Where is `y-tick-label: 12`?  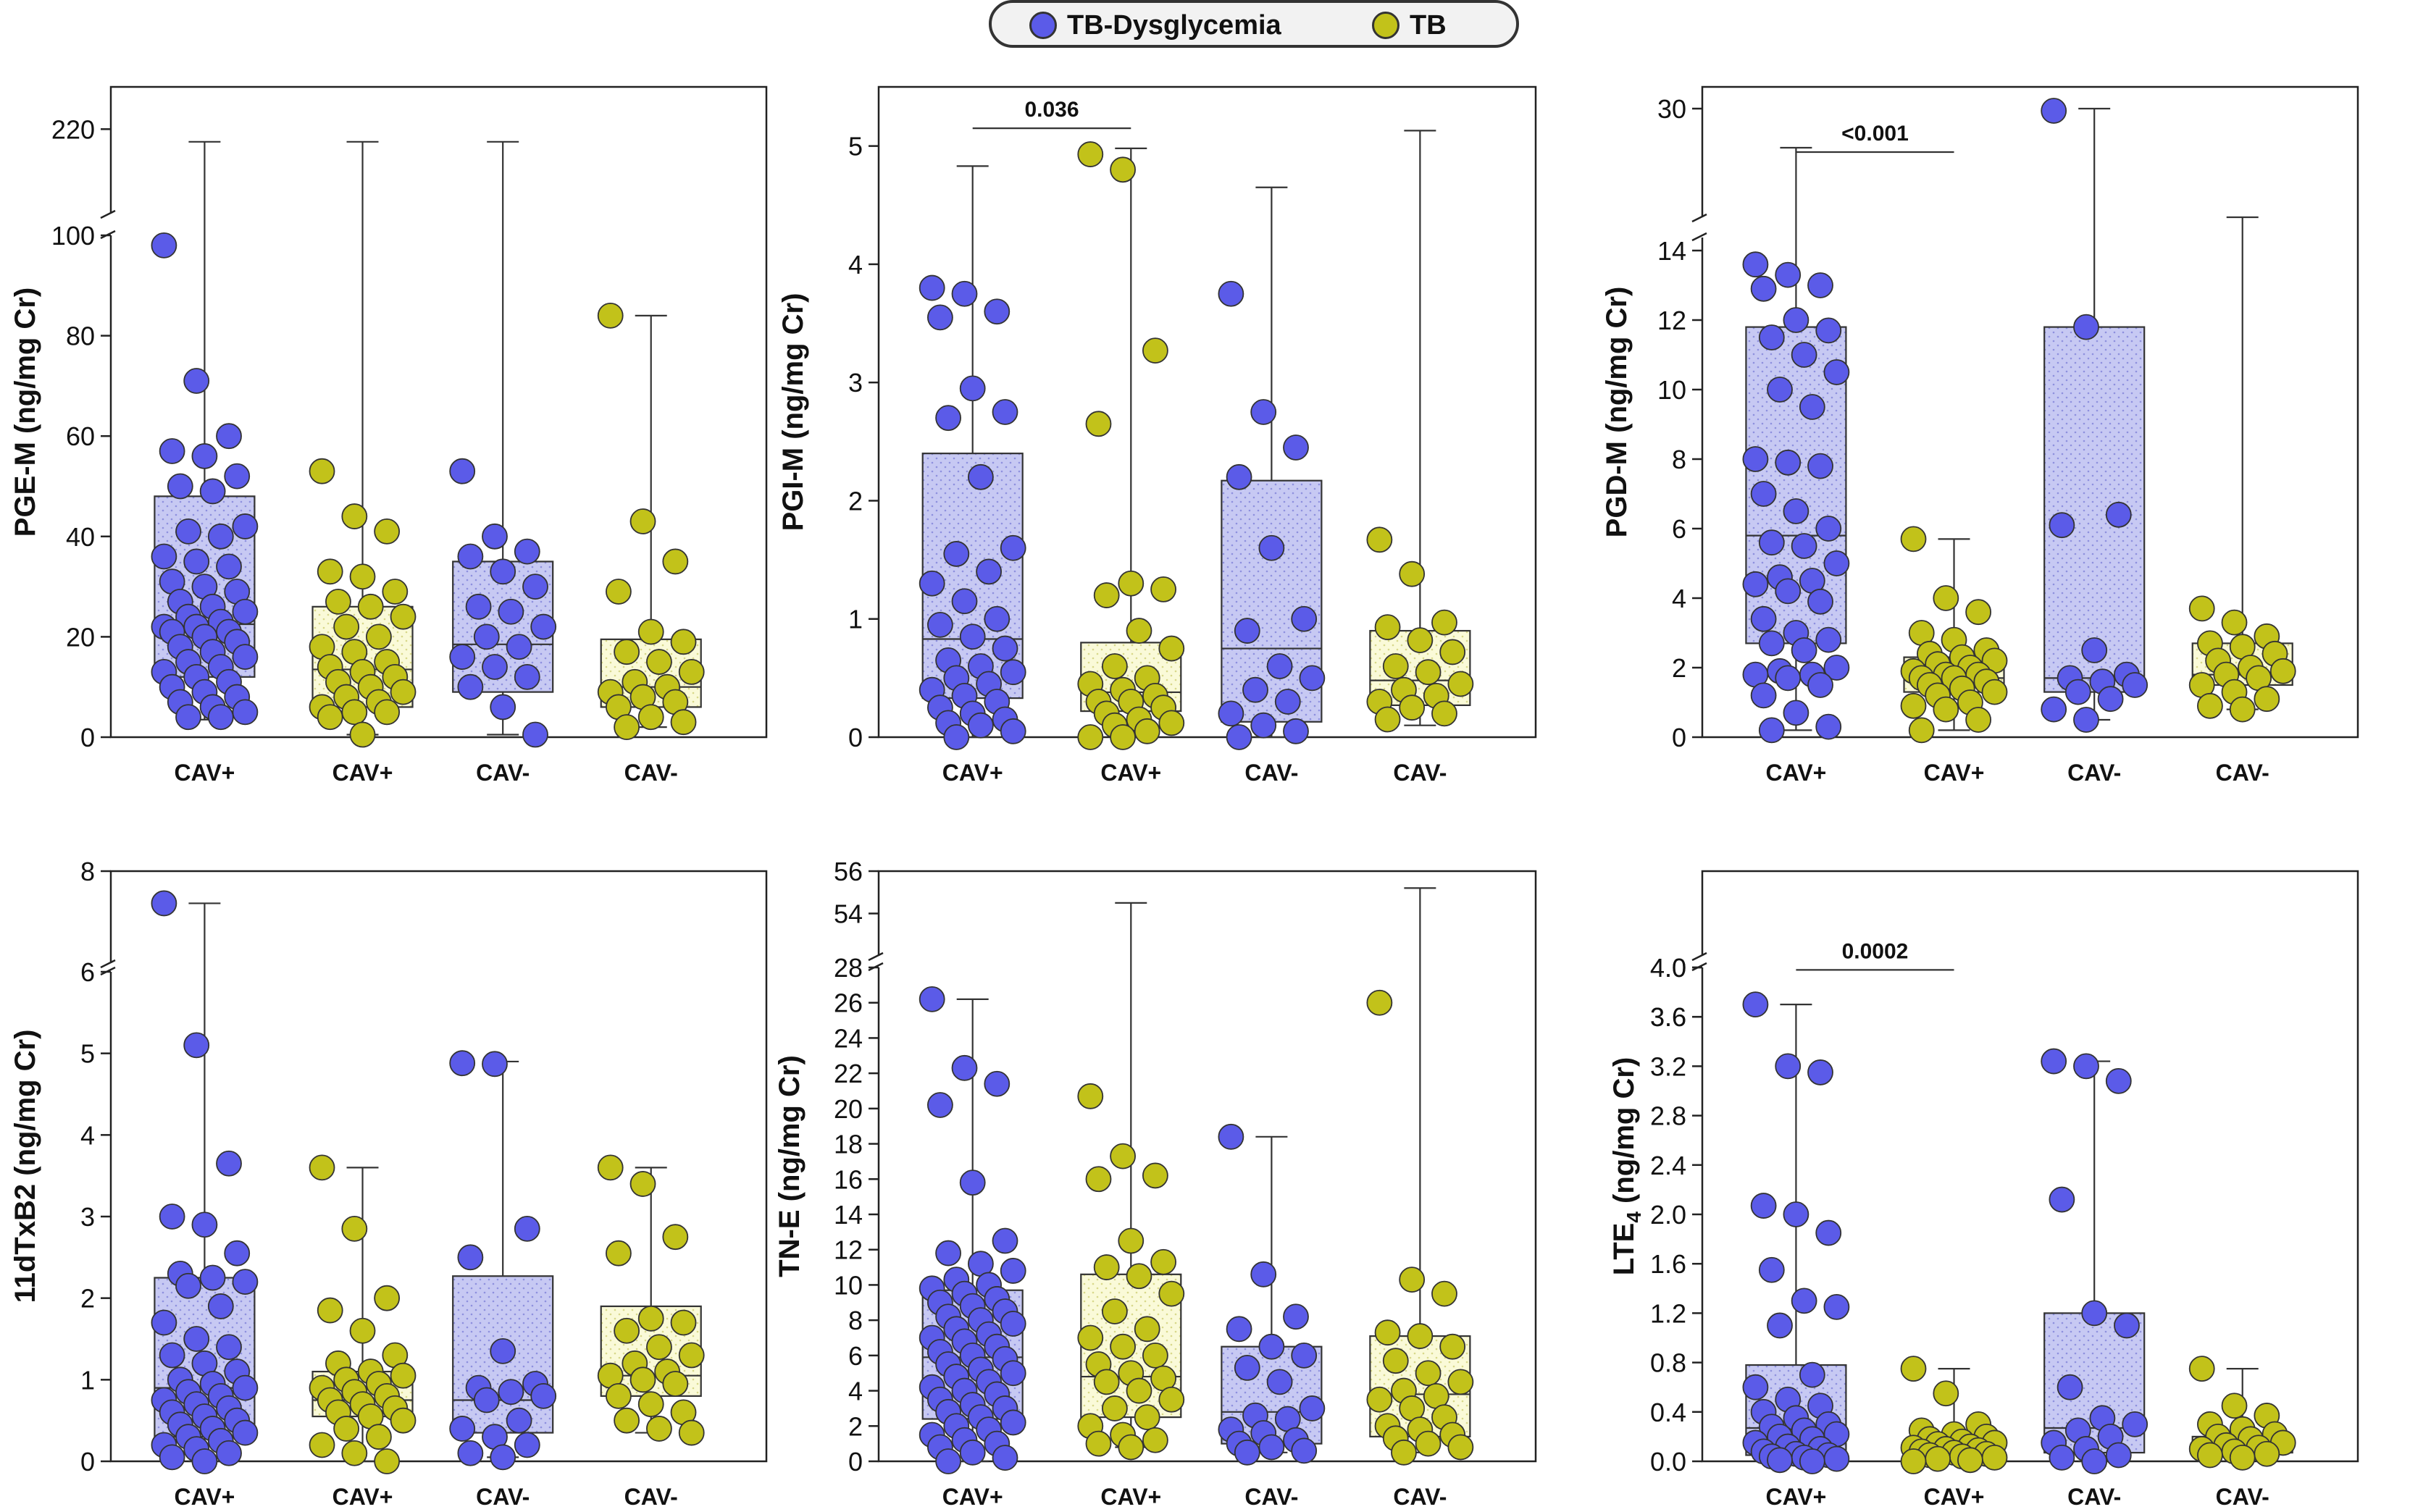
y-tick-label: 12 is located at coordinates (848, 1250).